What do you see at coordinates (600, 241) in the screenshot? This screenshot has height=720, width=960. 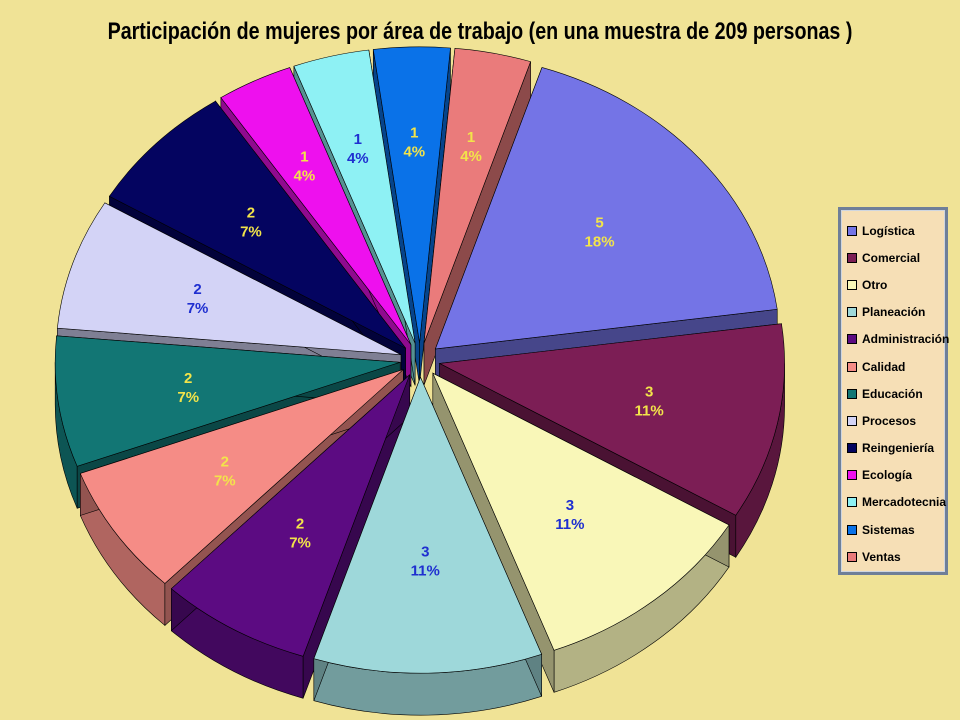 I see `data-label-percent: 18%` at bounding box center [600, 241].